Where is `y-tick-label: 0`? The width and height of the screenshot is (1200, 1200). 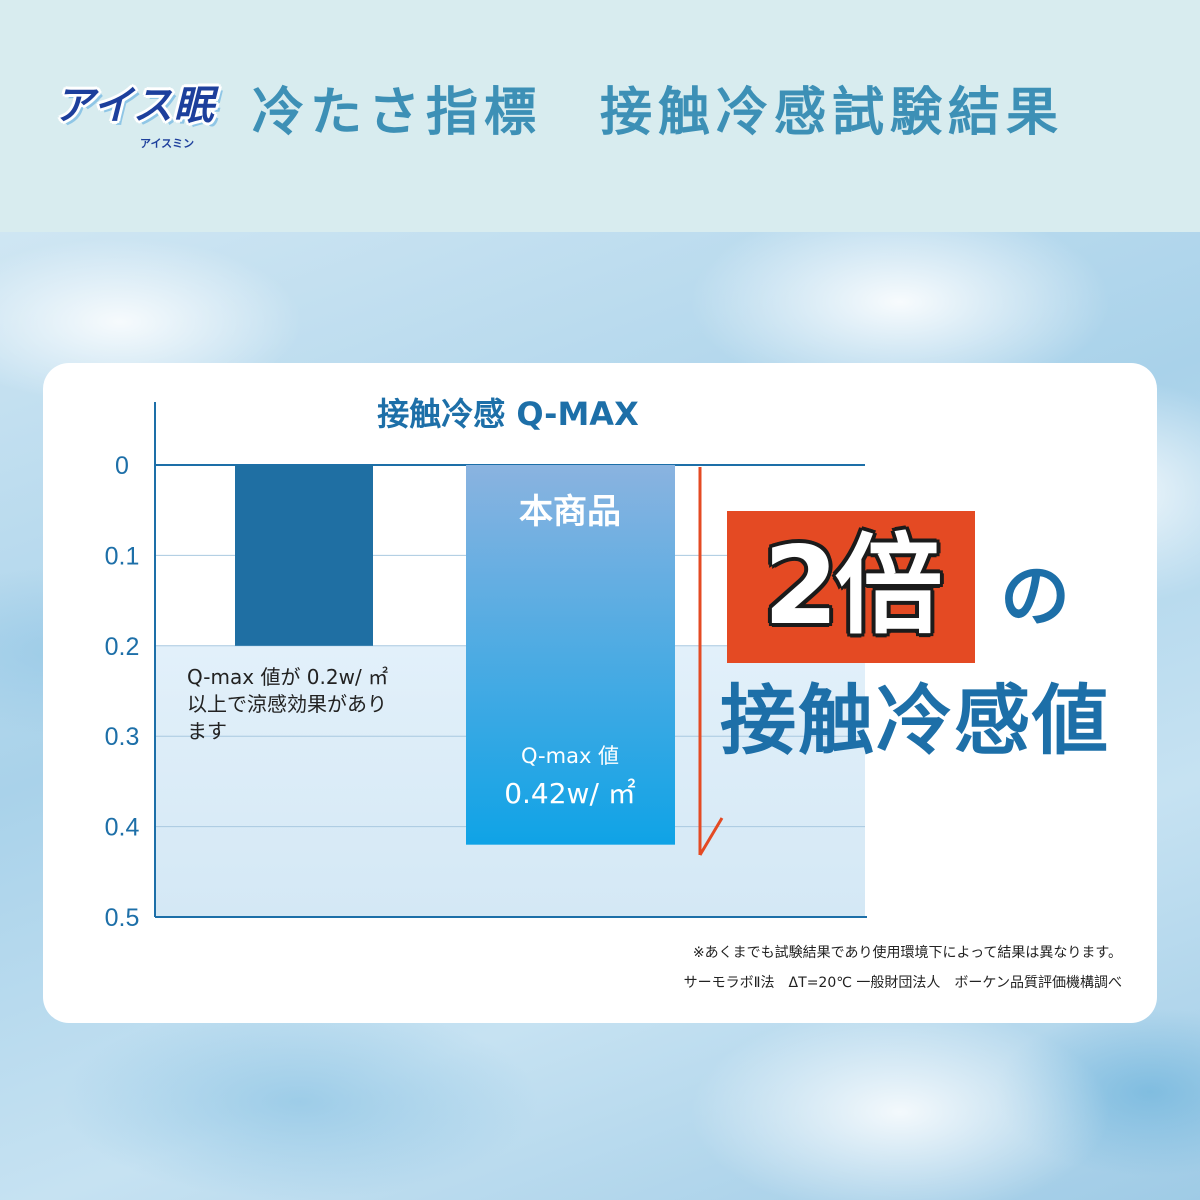
y-tick-label: 0 is located at coordinates (122, 466).